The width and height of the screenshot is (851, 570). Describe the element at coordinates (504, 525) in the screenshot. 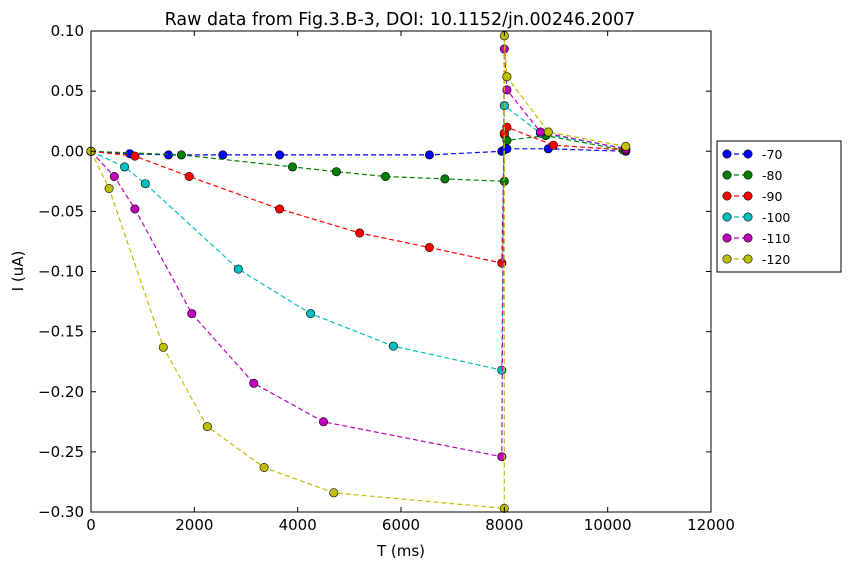

I see `x-tick-label: 8000` at that location.